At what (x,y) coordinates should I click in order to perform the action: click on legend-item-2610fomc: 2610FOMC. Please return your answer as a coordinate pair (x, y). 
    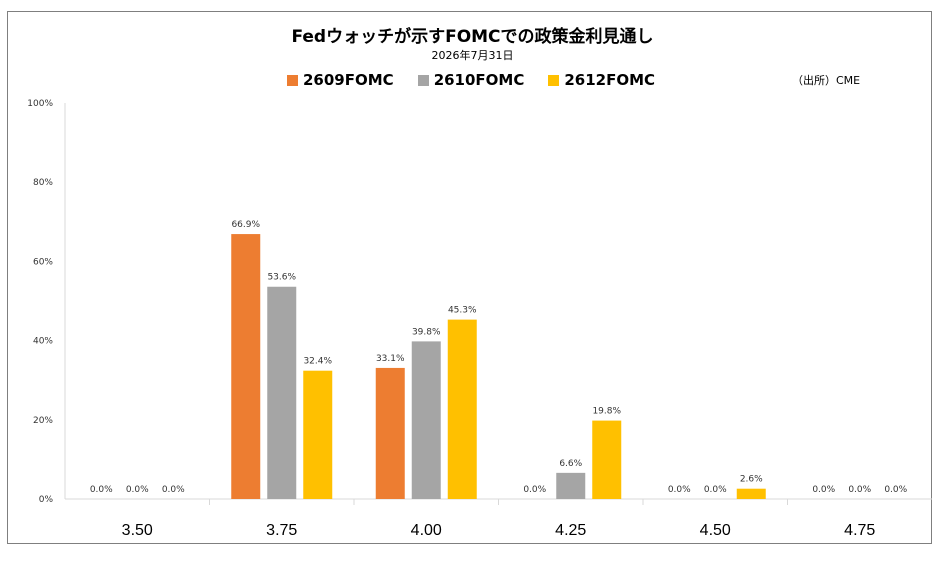
    Looking at the image, I should click on (471, 80).